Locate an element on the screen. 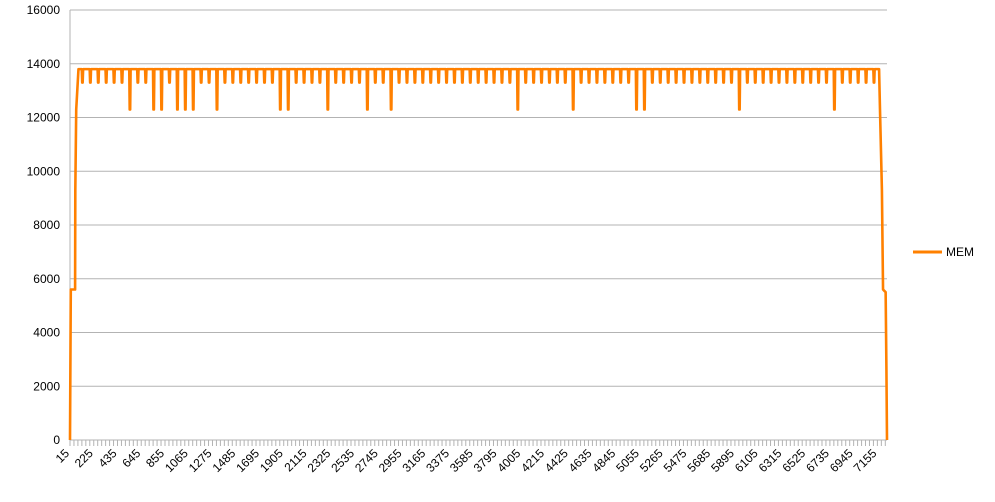  y-tick-label: 8000 is located at coordinates (46, 225).